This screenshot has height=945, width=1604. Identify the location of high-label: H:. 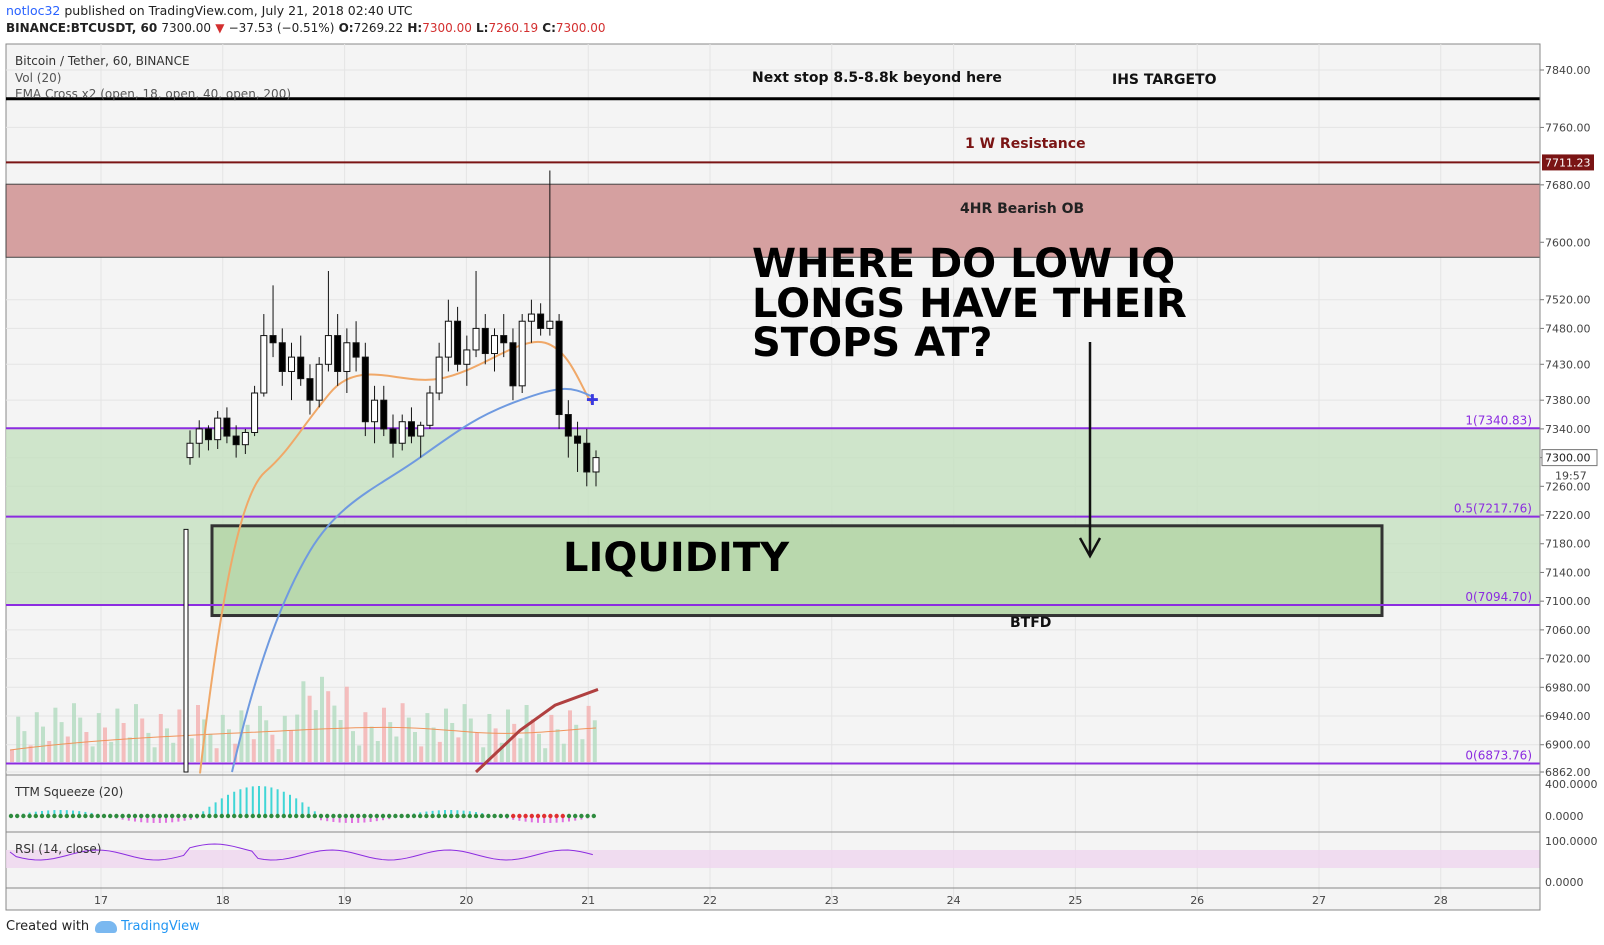
(415, 28).